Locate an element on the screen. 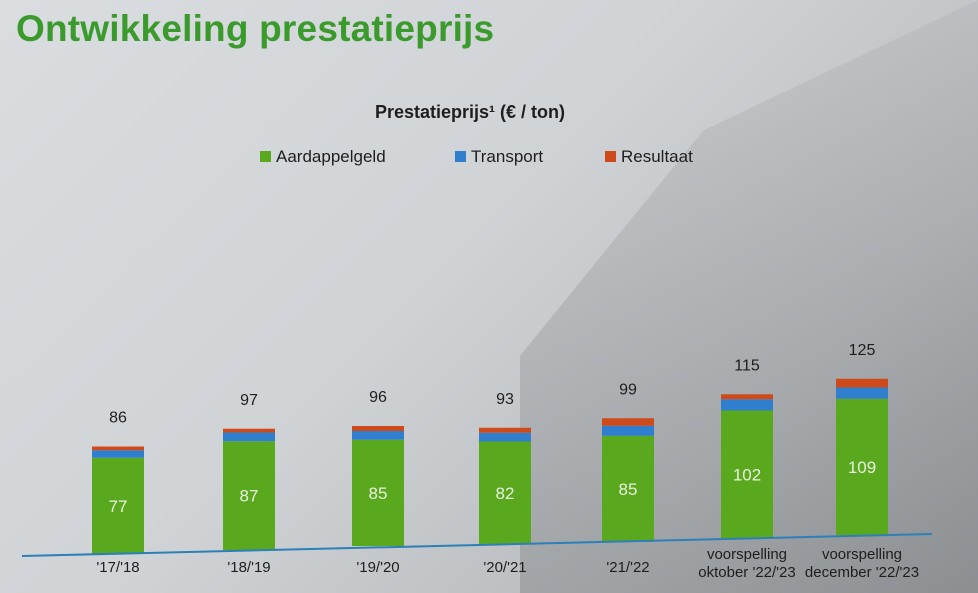 The image size is (978, 593). page-title: Ontwikkeling prestatieprijs is located at coordinates (255, 28).